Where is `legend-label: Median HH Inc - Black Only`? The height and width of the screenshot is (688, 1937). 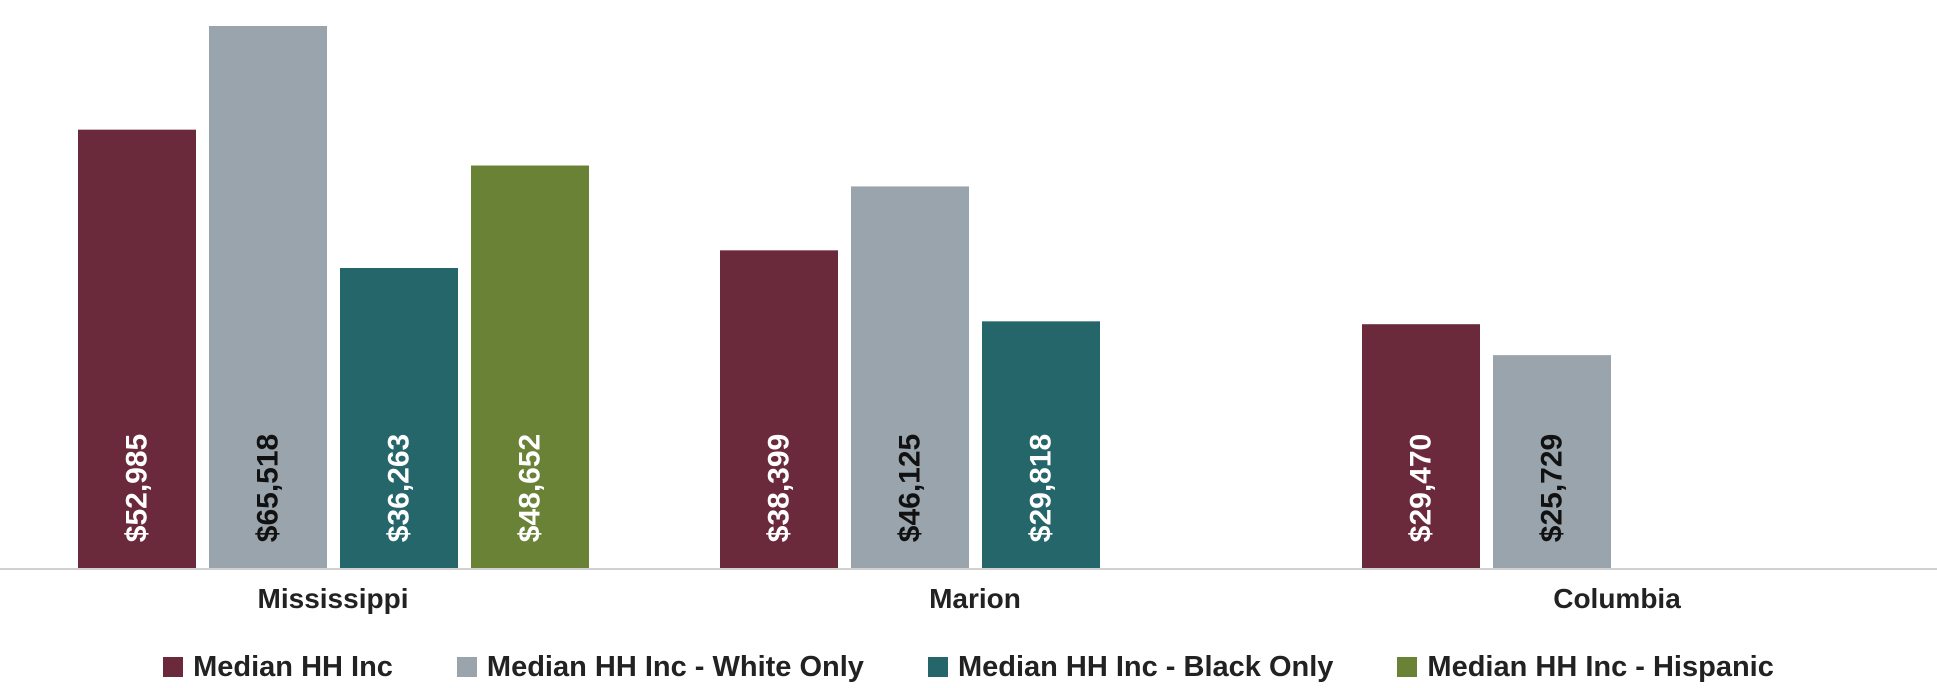 legend-label: Median HH Inc - Black Only is located at coordinates (1145, 666).